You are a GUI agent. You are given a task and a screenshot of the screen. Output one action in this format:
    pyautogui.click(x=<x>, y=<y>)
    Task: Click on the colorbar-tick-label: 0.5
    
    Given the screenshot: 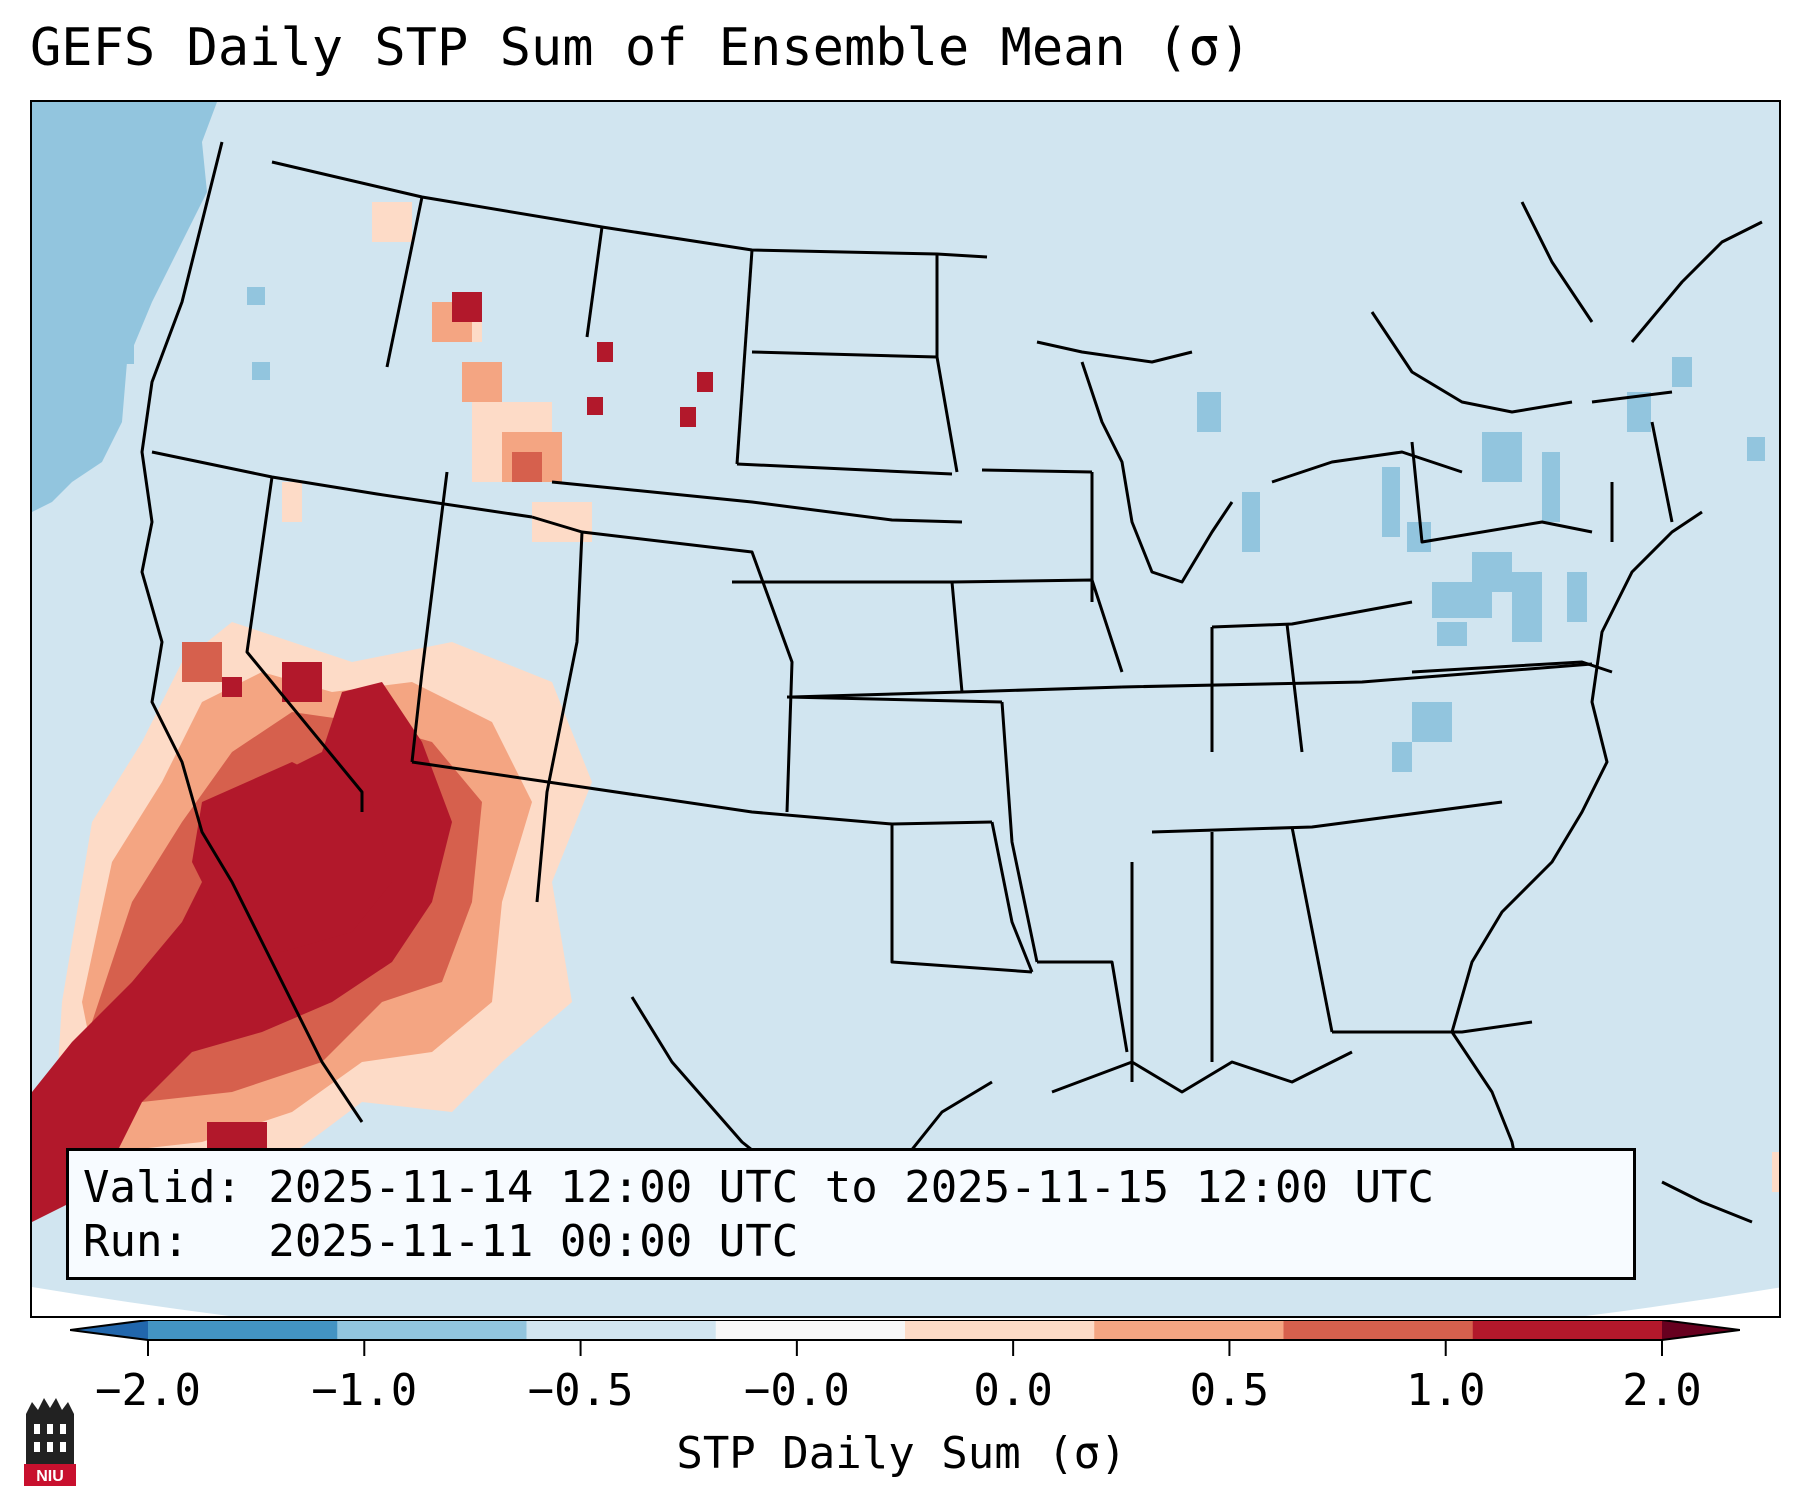 What is the action you would take?
    pyautogui.click(x=1229, y=1390)
    